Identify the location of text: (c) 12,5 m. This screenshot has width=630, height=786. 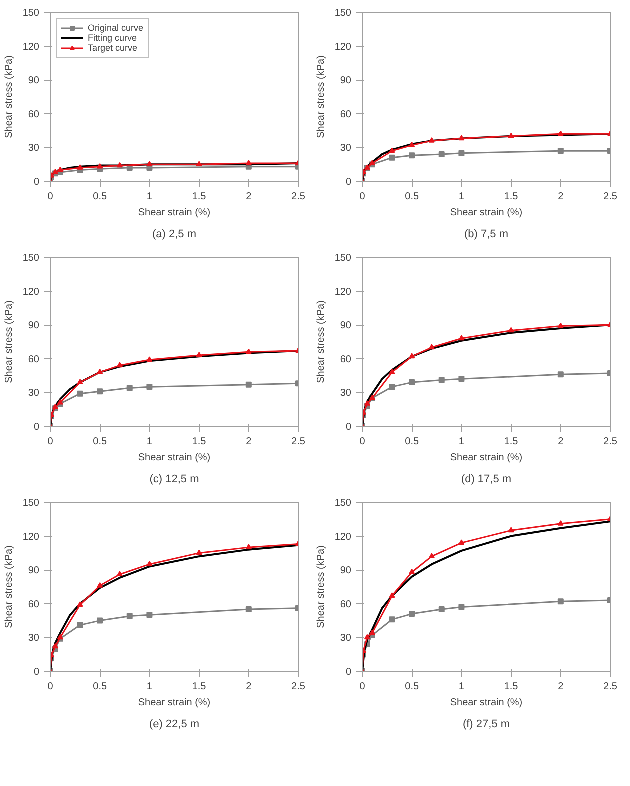
(175, 480).